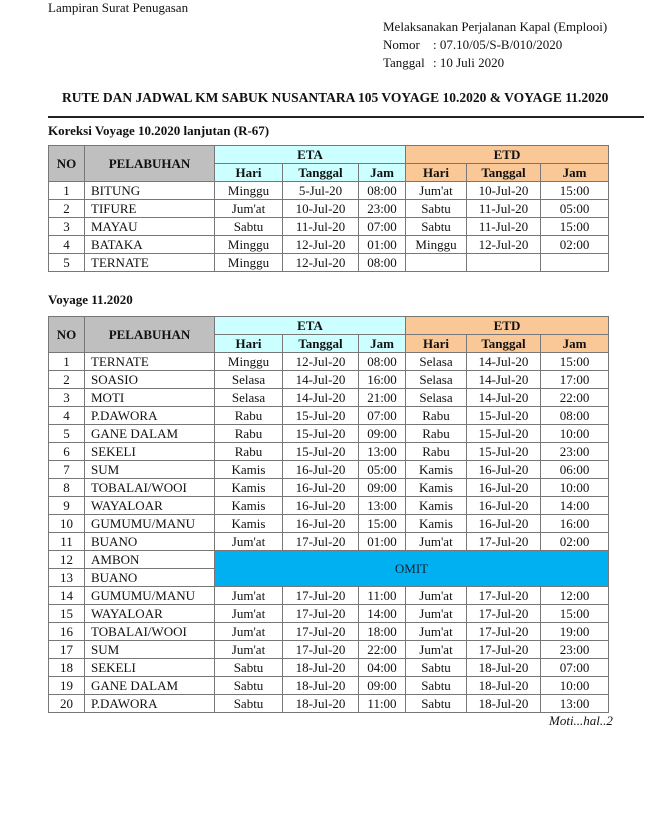 The width and height of the screenshot is (650, 813). What do you see at coordinates (574, 343) in the screenshot?
I see `col-etd-time: Jam` at bounding box center [574, 343].